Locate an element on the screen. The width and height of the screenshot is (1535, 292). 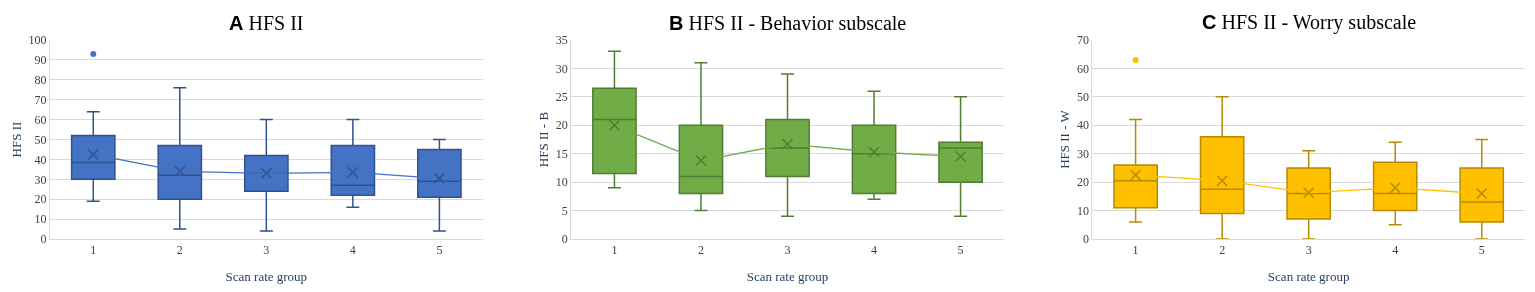
y-tick-label: 25 is located at coordinates (561, 97).